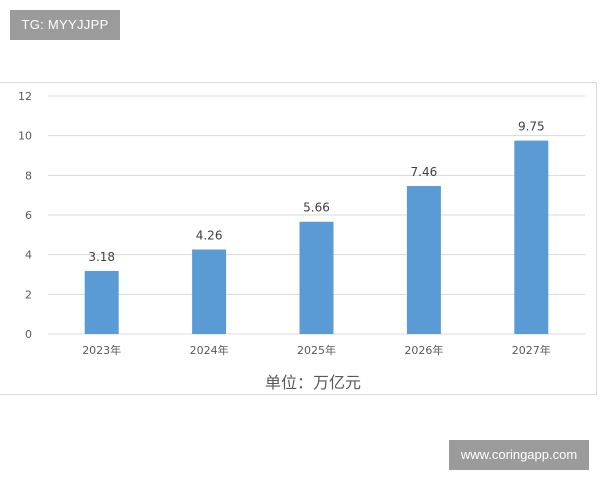 The height and width of the screenshot is (480, 600). Describe the element at coordinates (28, 294) in the screenshot. I see `y-tick-label: 2` at that location.